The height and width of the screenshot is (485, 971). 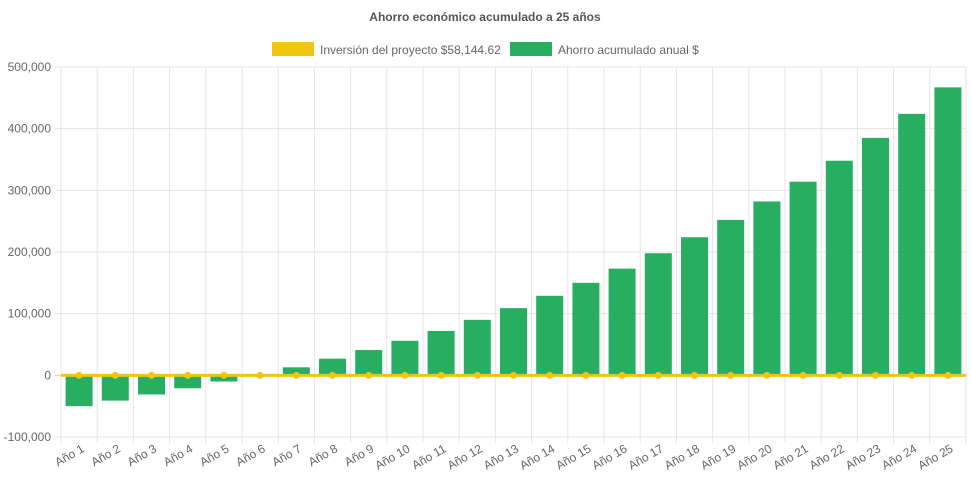 What do you see at coordinates (754, 456) in the screenshot?
I see `x-tick-label: Año 20` at bounding box center [754, 456].